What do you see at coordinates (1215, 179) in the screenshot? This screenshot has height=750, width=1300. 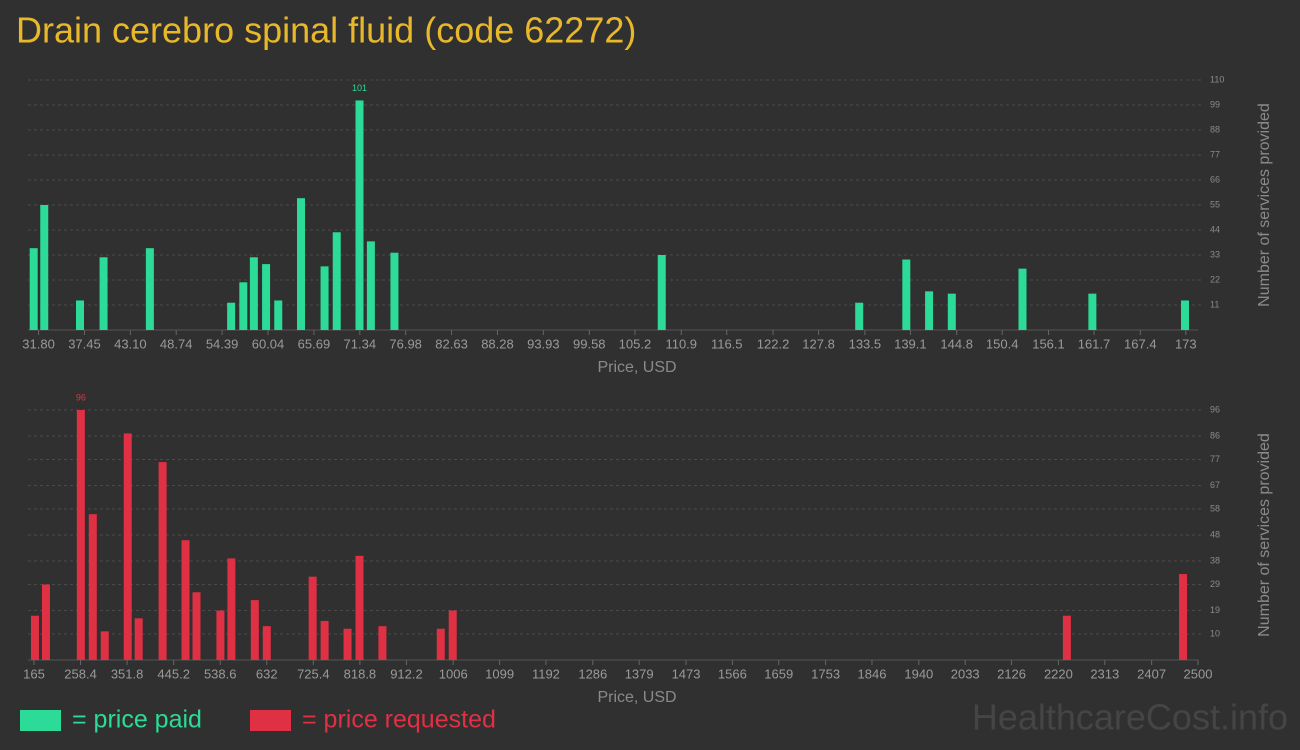 I see `y-tick-label: 66` at bounding box center [1215, 179].